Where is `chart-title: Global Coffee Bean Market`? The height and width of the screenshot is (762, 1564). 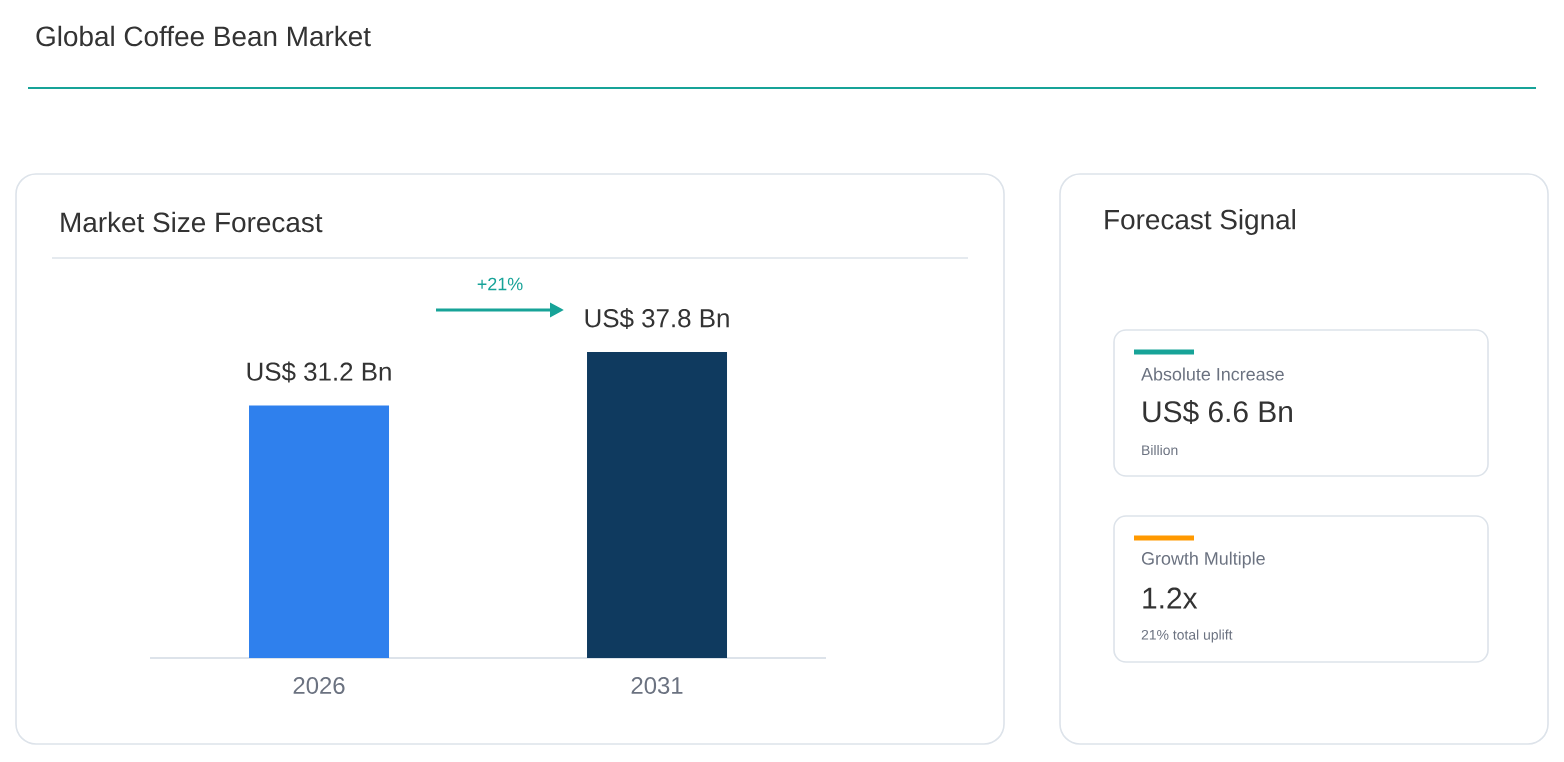 chart-title: Global Coffee Bean Market is located at coordinates (203, 36).